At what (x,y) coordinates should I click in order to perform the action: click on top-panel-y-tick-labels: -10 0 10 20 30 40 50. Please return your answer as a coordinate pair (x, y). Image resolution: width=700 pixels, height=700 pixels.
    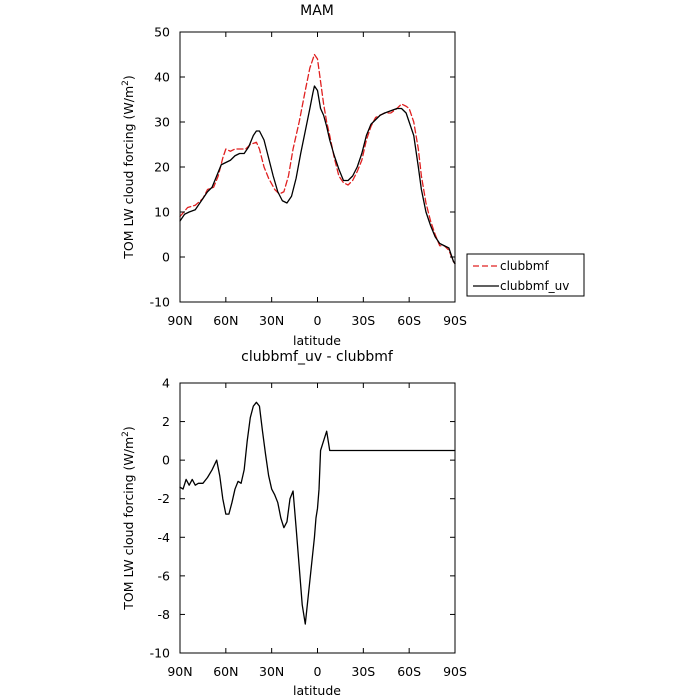
    Looking at the image, I should click on (160, 167).